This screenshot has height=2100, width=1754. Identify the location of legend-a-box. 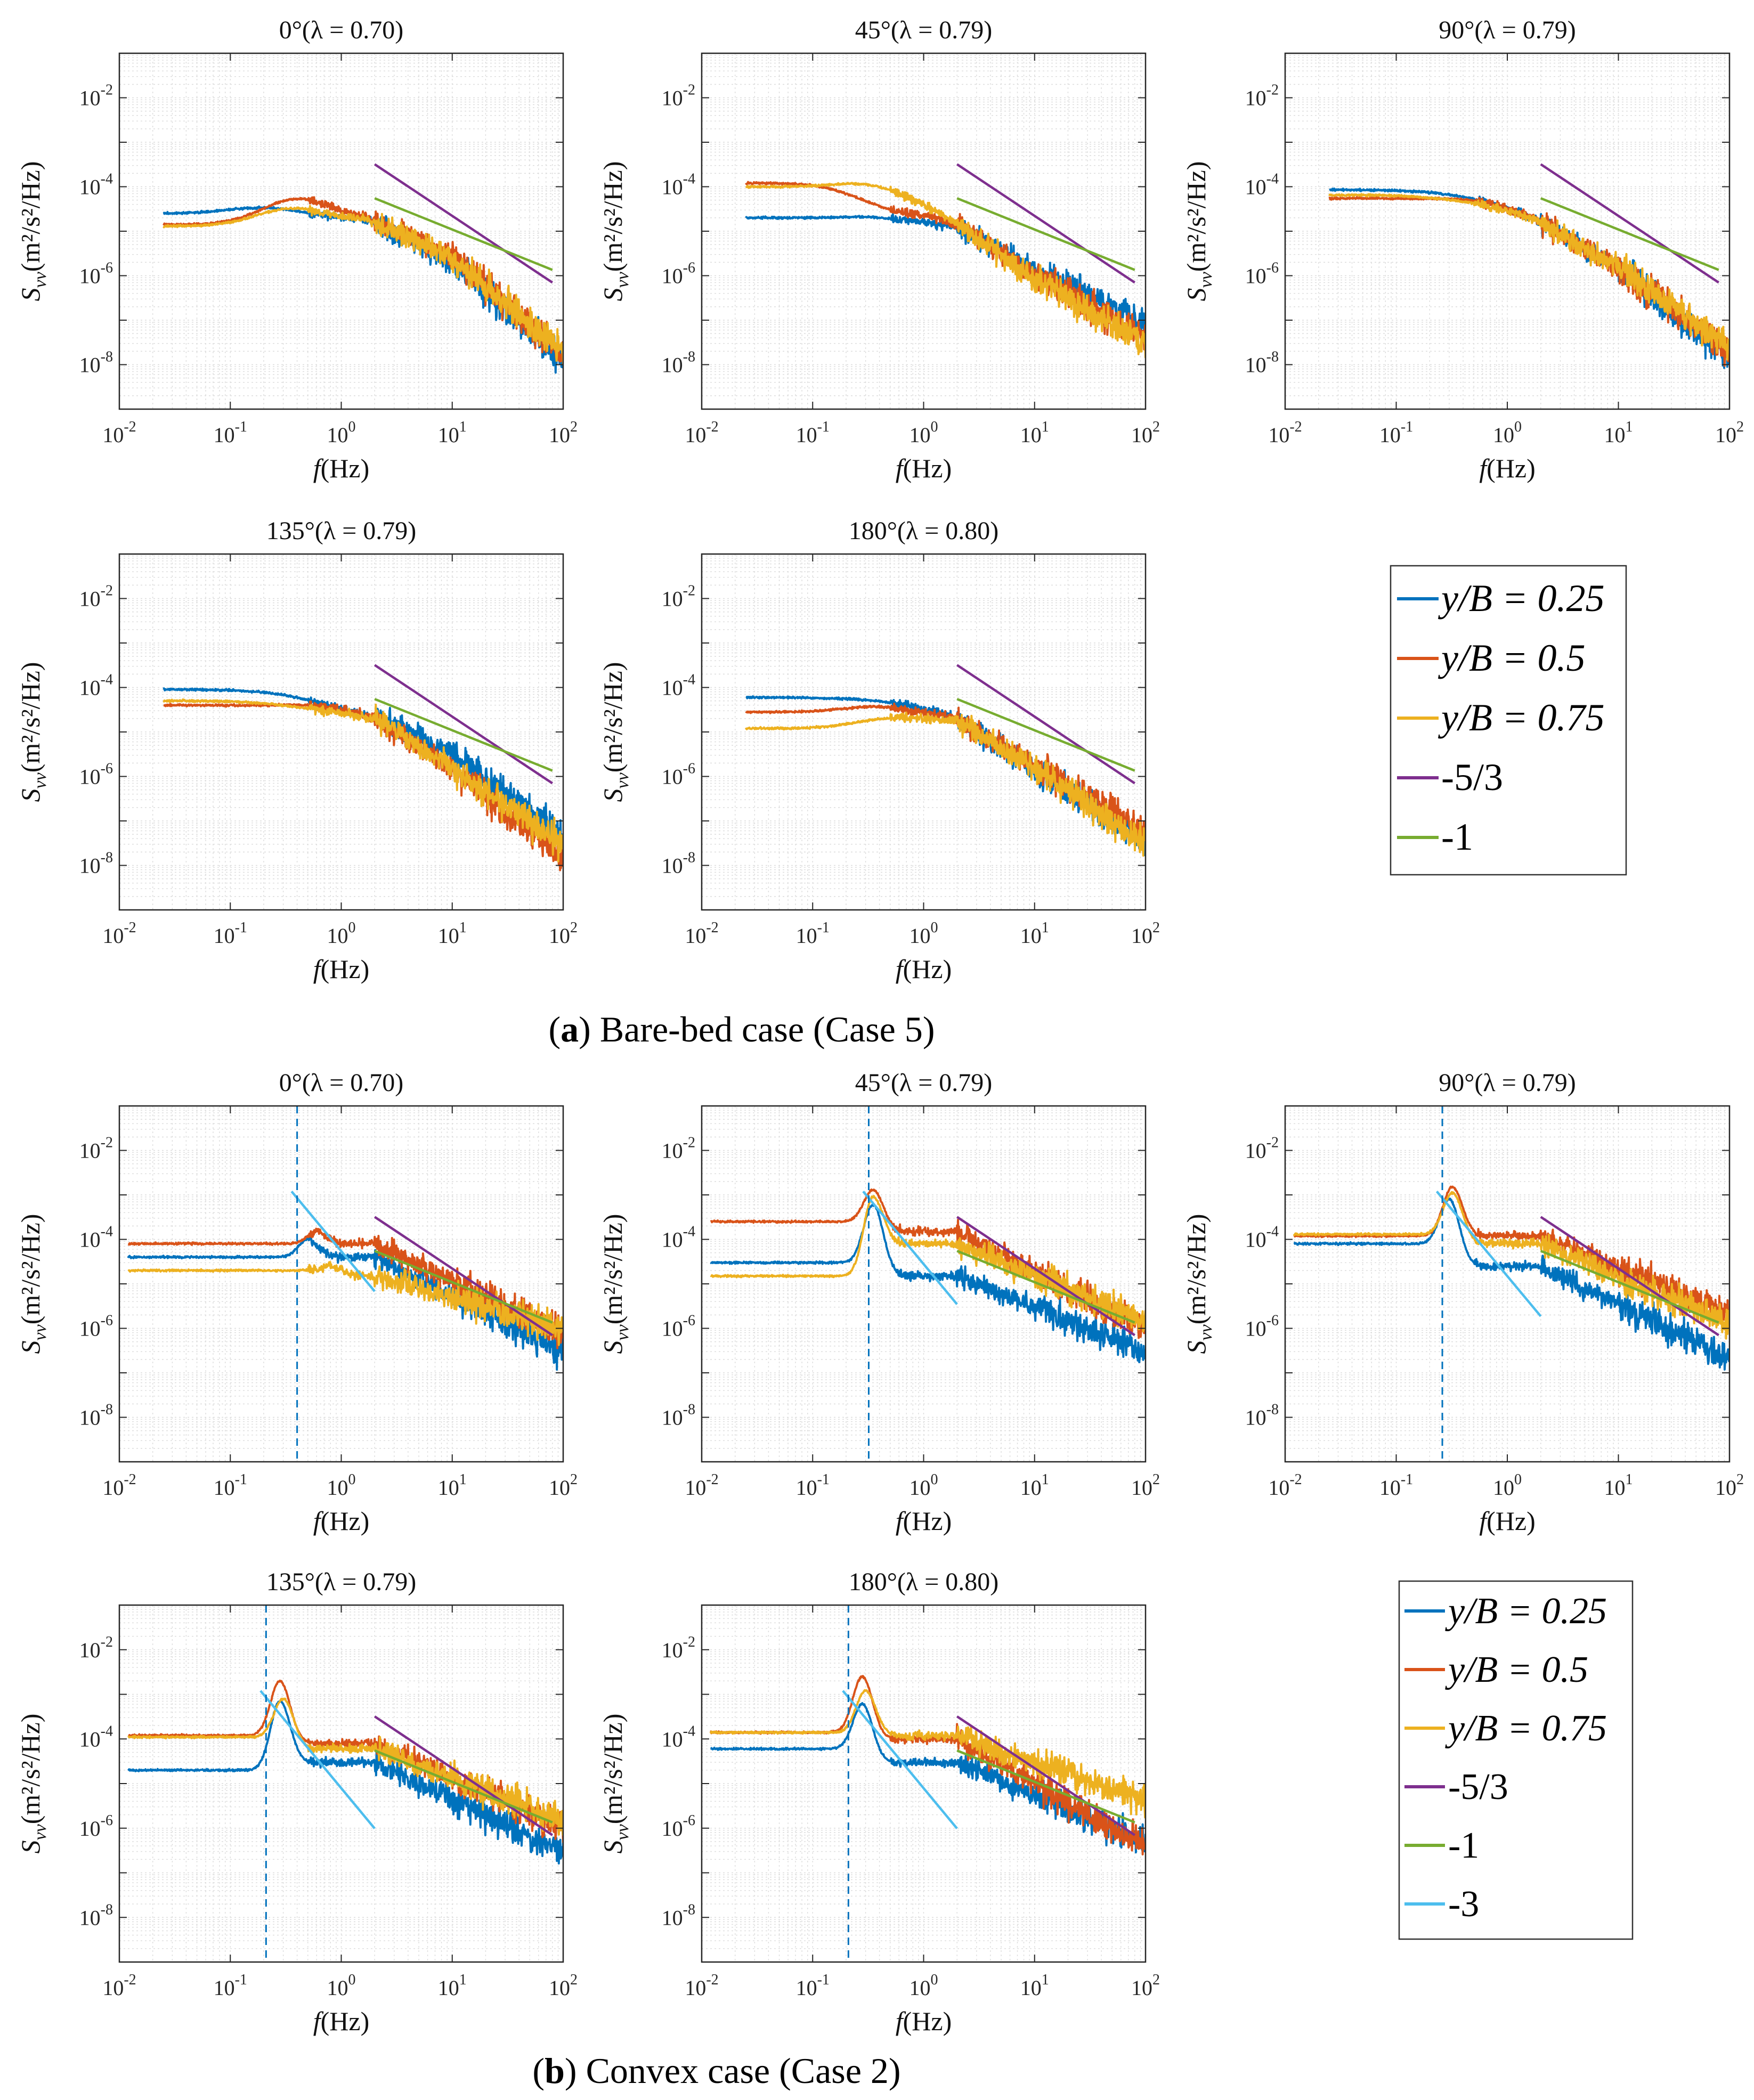
(1508, 720).